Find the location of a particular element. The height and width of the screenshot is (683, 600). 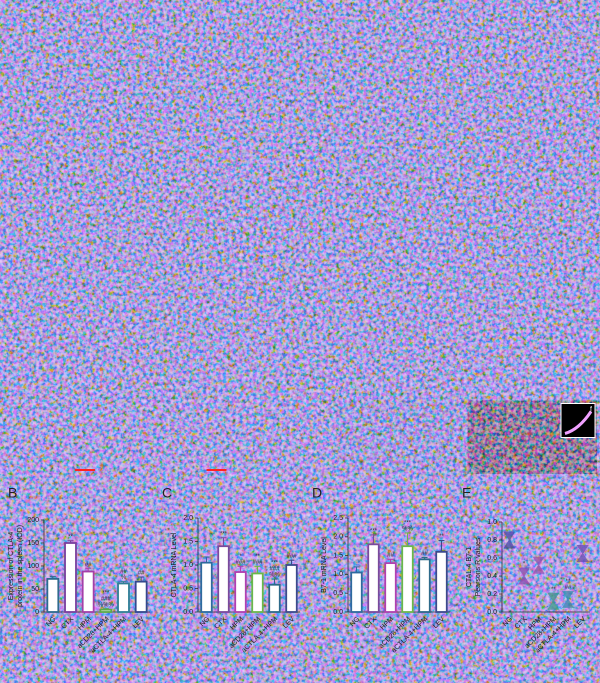

significance: %%% is located at coordinates (106, 605).